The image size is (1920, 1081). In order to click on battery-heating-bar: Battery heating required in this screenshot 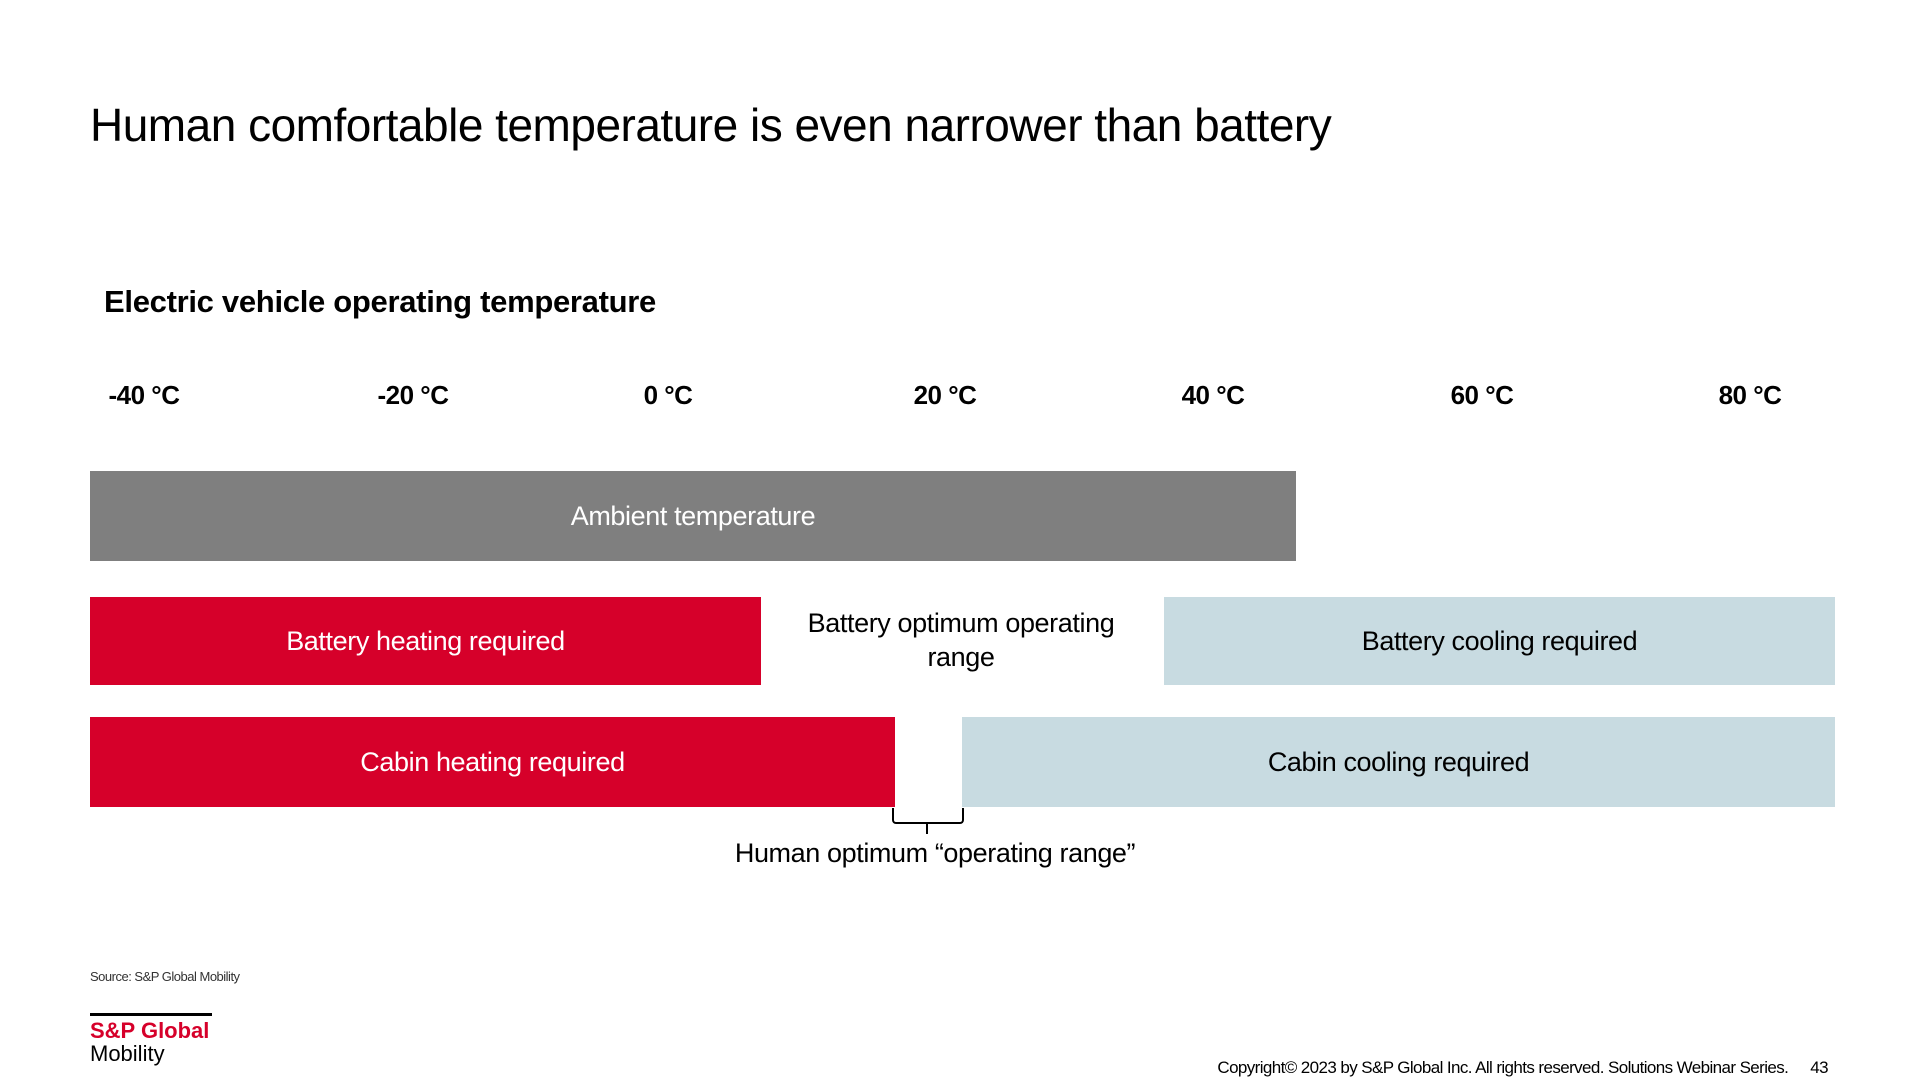, I will do `click(425, 641)`.